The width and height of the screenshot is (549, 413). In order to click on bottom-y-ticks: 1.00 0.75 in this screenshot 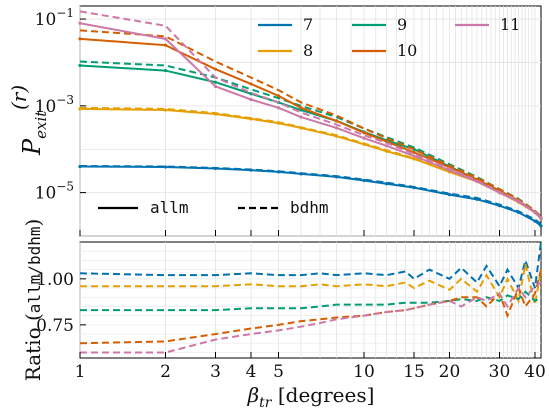, I will do `click(61, 303)`.